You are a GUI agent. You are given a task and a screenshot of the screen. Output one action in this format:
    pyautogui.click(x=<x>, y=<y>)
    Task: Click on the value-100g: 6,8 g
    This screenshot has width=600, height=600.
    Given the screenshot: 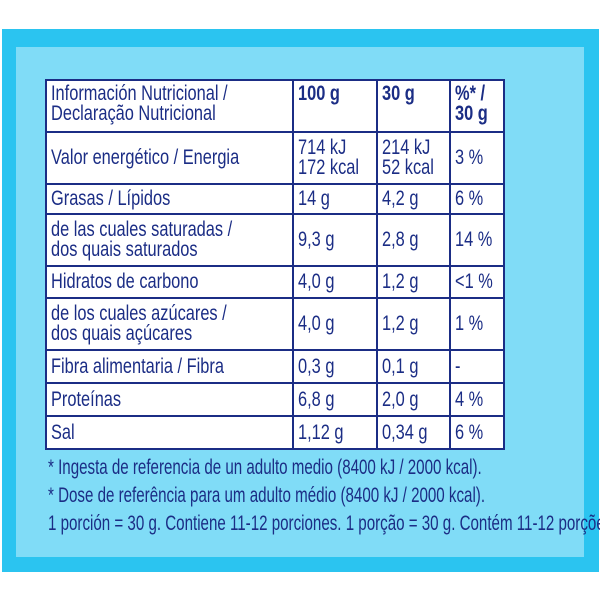 What is the action you would take?
    pyautogui.click(x=335, y=399)
    